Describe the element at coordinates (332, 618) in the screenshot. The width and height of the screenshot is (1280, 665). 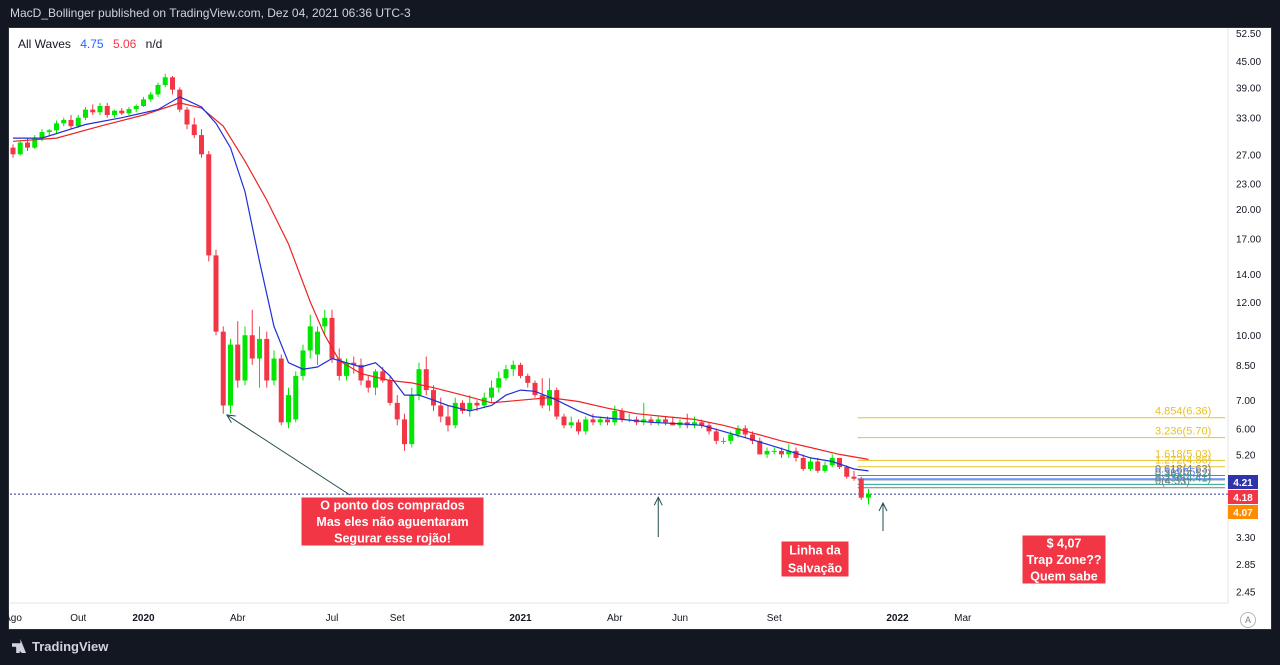
I see `x-tick-label: Jul` at that location.